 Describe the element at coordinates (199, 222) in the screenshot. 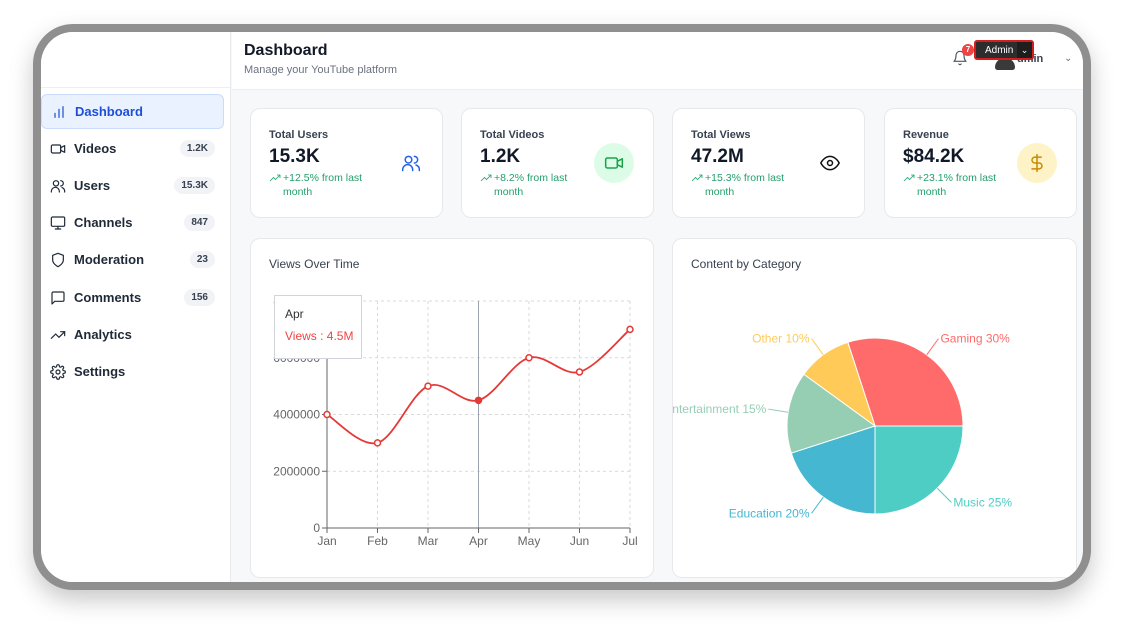

I see `count-badge: 847` at that location.